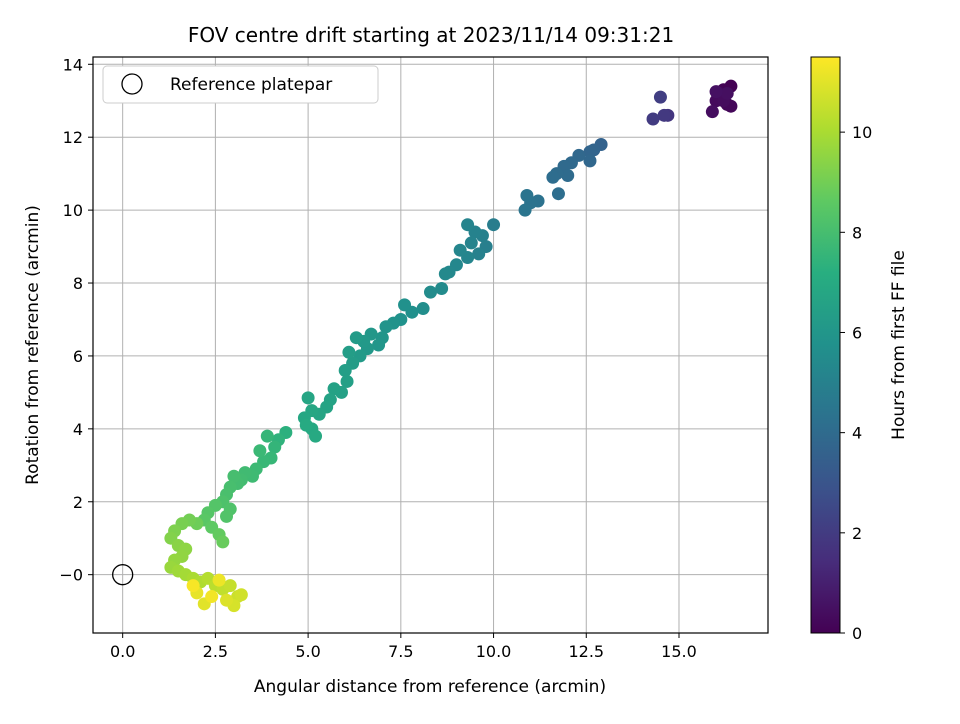  I want to click on colorbar-gradient, so click(825, 345).